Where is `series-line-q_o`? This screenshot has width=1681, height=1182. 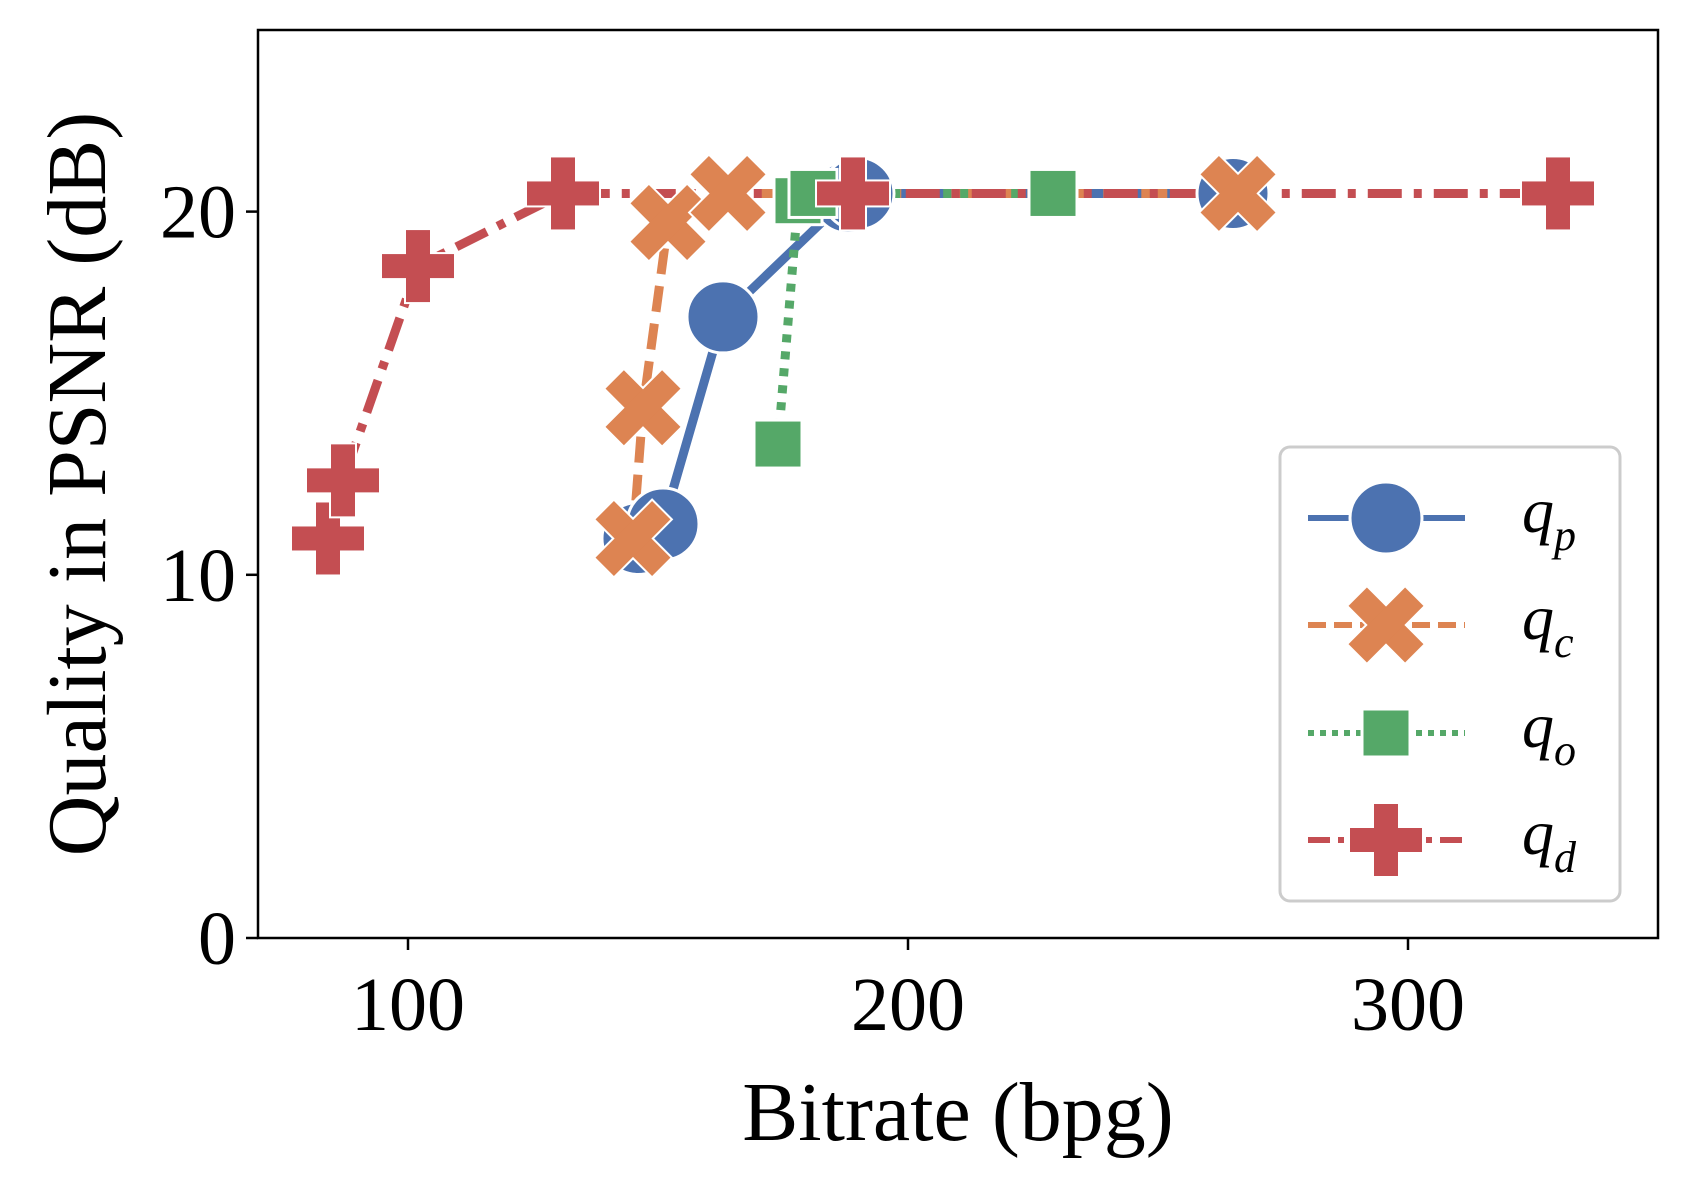
series-line-q_o is located at coordinates (913, 316).